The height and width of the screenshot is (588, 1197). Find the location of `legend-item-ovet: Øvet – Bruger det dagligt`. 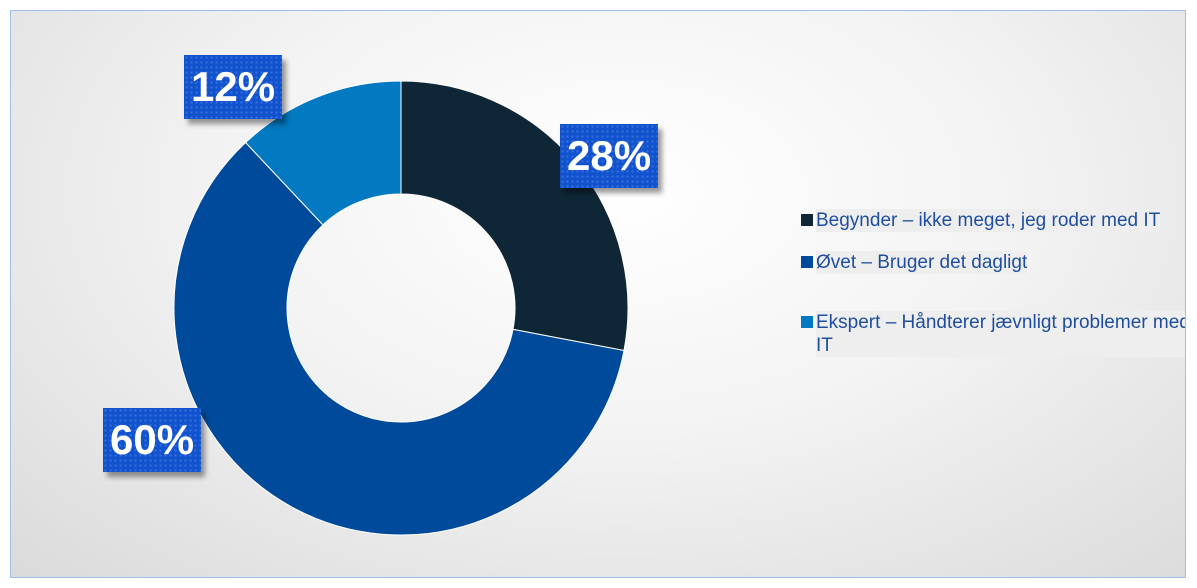

legend-item-ovet: Øvet – Bruger det dagligt is located at coordinates (993, 262).